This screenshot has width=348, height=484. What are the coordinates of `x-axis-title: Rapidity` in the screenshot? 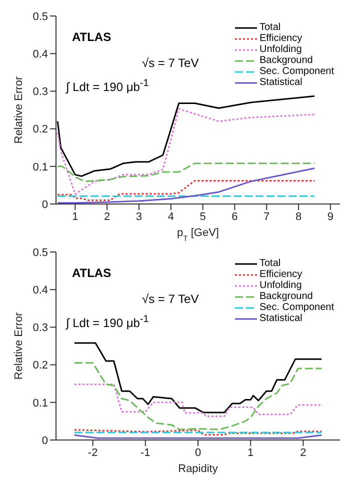 It's located at (198, 469).